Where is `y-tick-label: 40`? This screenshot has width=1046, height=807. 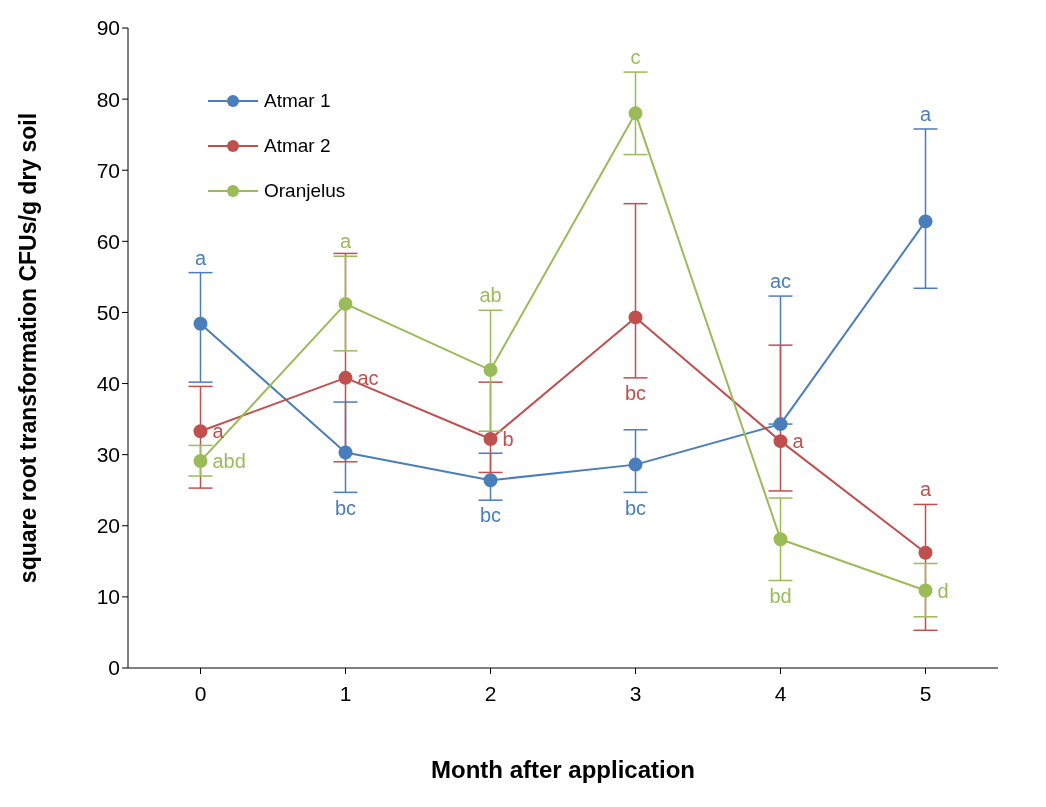
y-tick-label: 40 is located at coordinates (108, 384).